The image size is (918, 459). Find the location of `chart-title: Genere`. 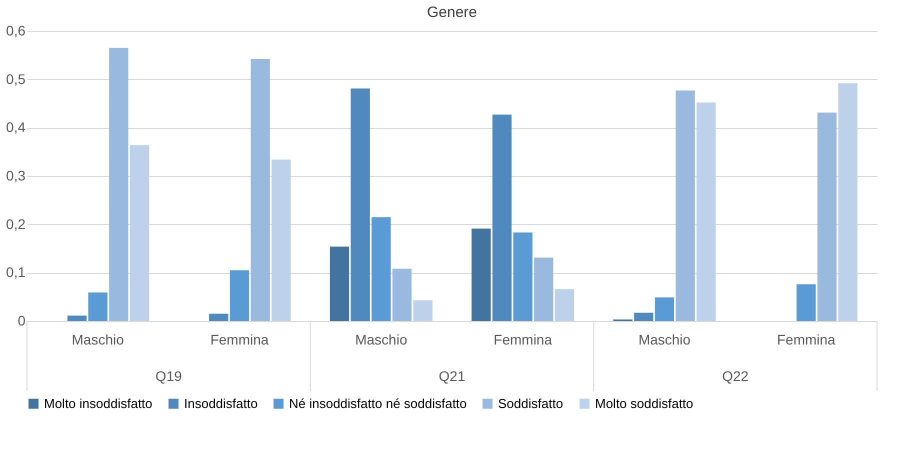

chart-title: Genere is located at coordinates (452, 12).